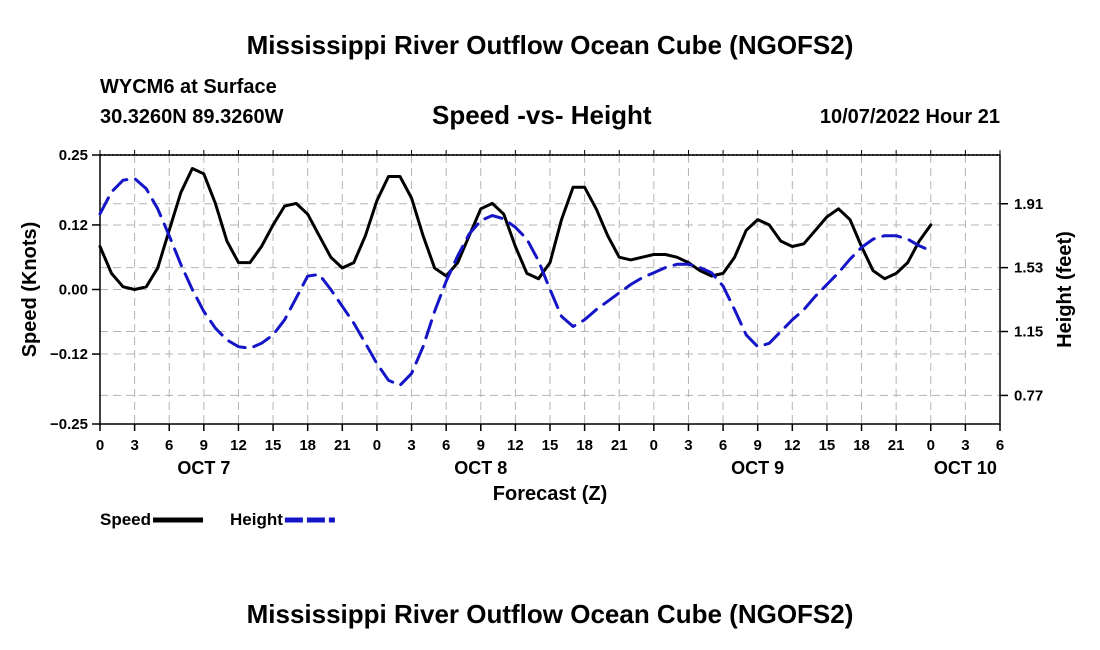  Describe the element at coordinates (203, 468) in the screenshot. I see `date-label: OCT 7` at that location.